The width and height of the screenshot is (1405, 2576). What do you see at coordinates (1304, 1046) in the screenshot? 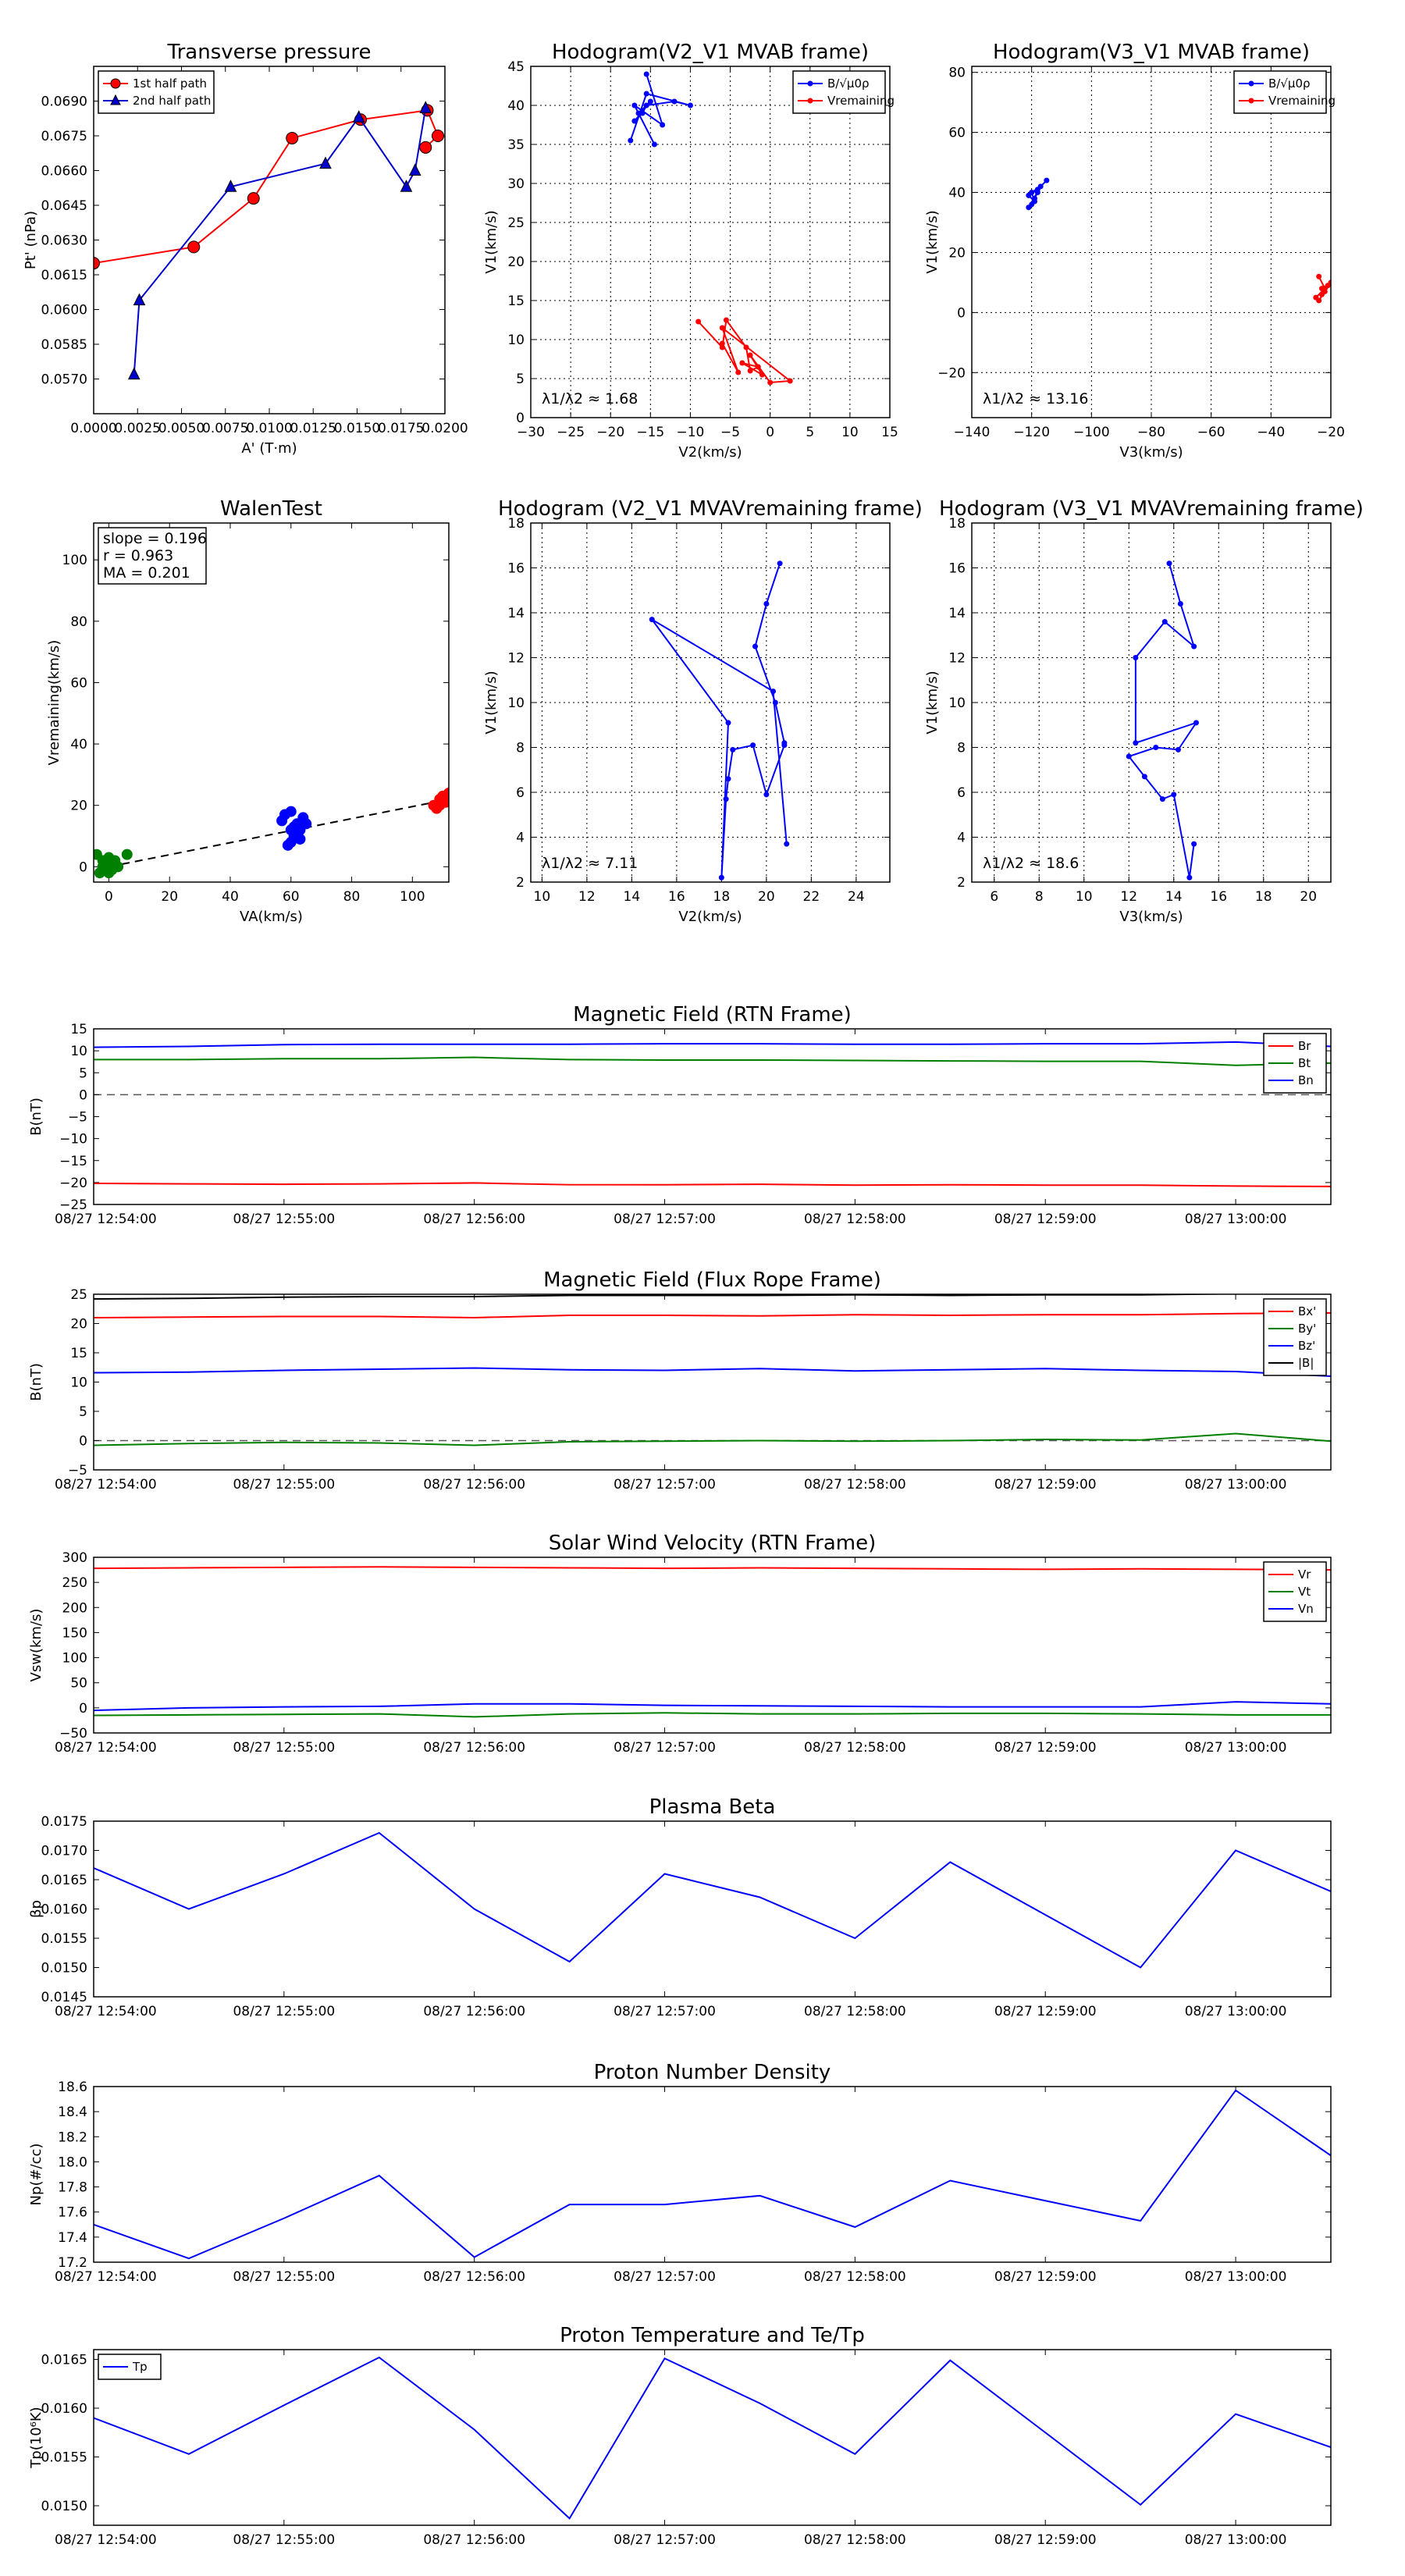
I see `legend-label: Br` at bounding box center [1304, 1046].